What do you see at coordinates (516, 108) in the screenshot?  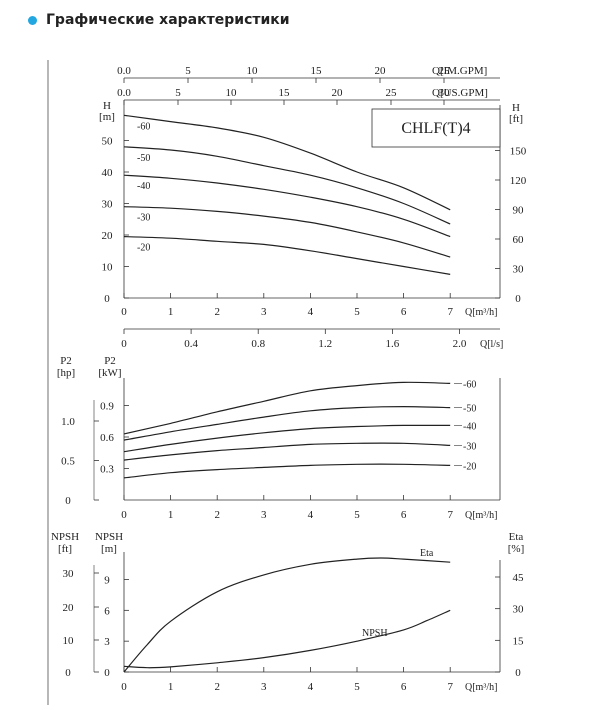 I see `h-ft-axis-label-symbol: H` at bounding box center [516, 108].